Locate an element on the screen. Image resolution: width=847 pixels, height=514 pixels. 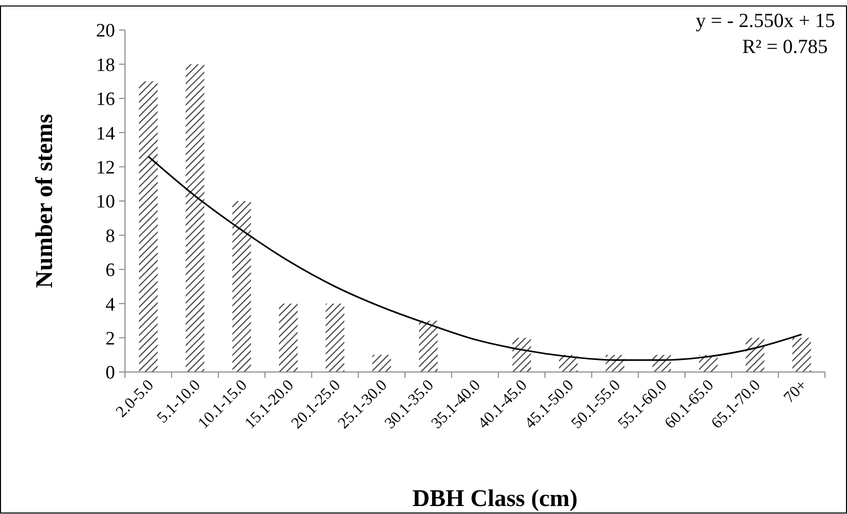
y-tick-label: 12 is located at coordinates (105, 167).